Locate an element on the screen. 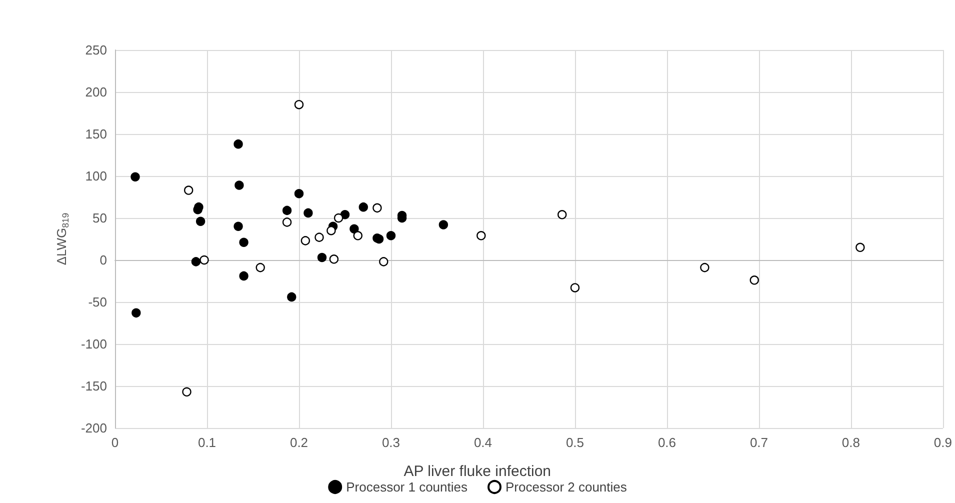 This screenshot has height=503, width=955. x-tick-label: 0.8 is located at coordinates (851, 442).